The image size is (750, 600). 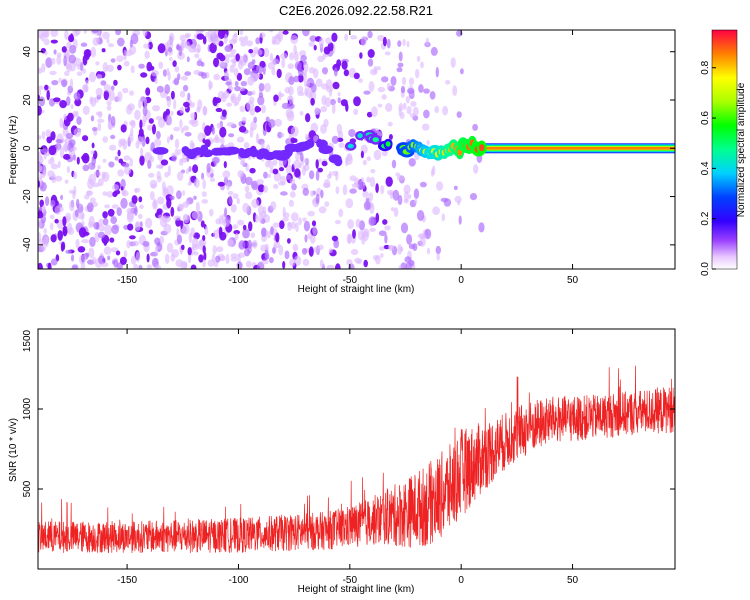 What do you see at coordinates (350, 580) in the screenshot?
I see `x-tick-label: -50` at bounding box center [350, 580].